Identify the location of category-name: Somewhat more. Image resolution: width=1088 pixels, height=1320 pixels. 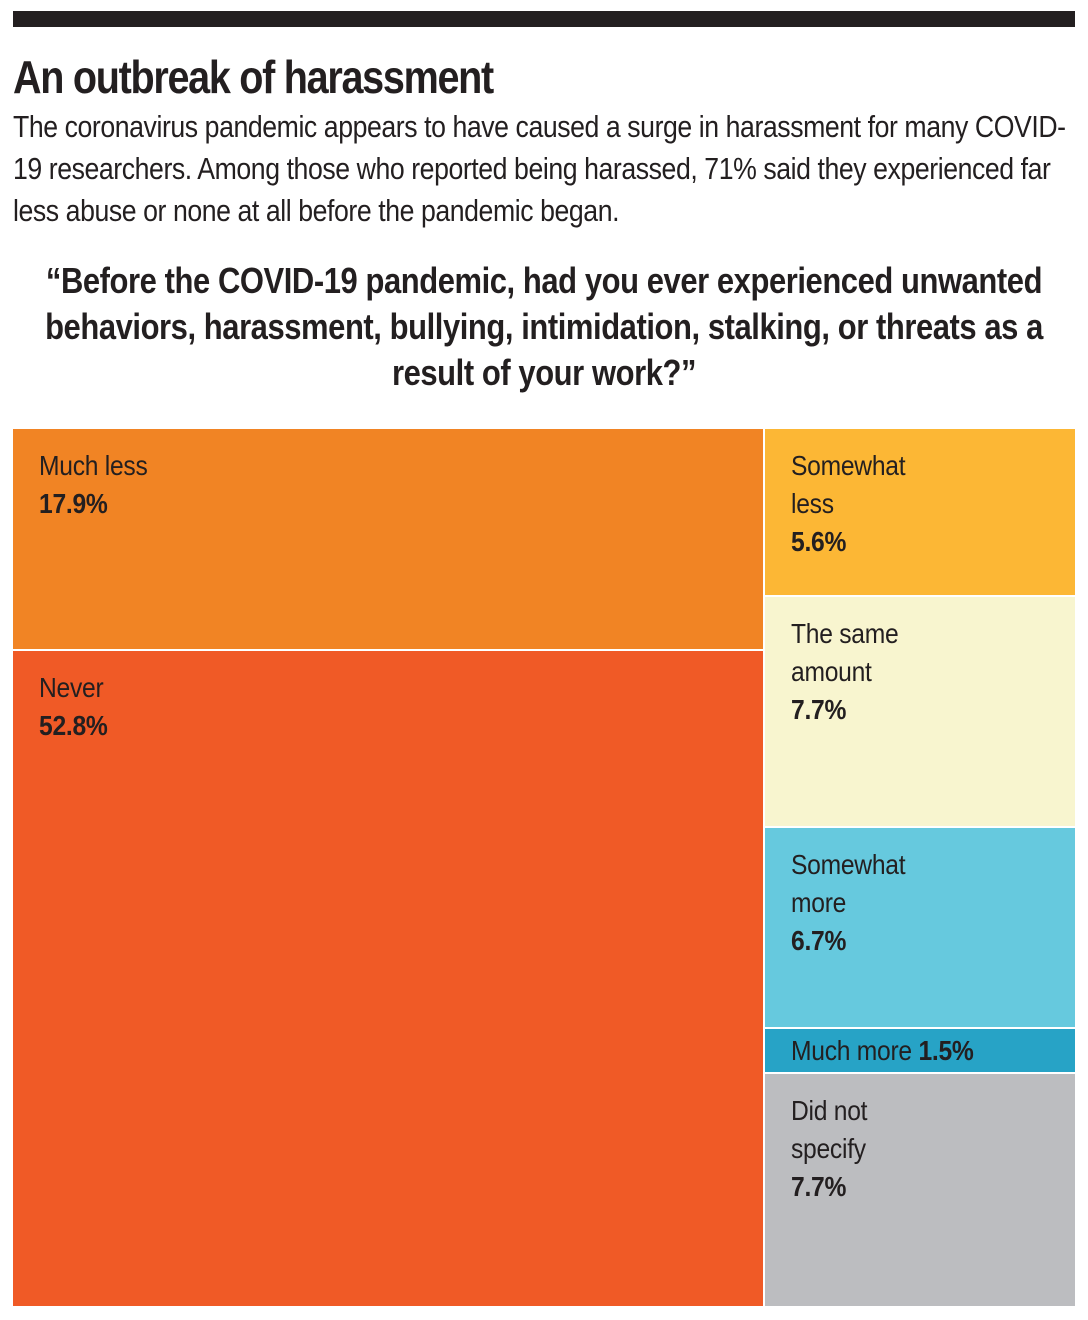
(848, 883).